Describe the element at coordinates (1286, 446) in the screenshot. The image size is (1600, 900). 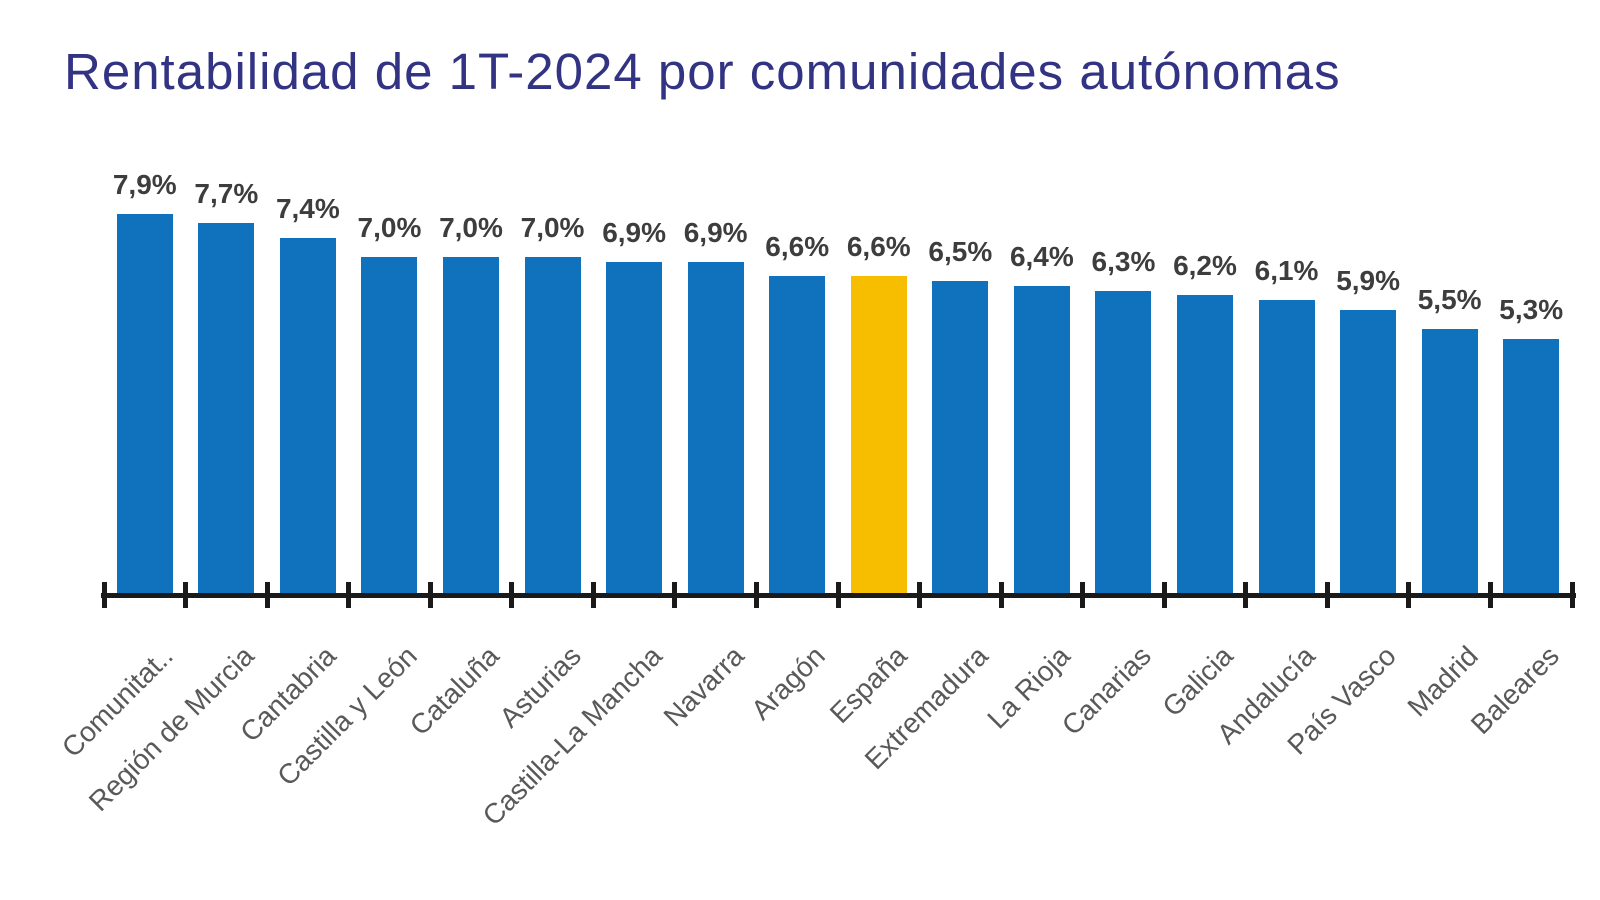
I see `bar-andaluci-a` at that location.